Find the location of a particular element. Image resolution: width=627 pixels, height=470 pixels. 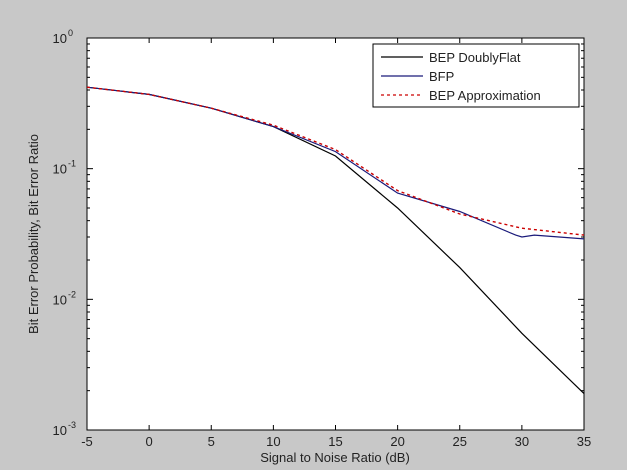

legend-label: BEP Approximation is located at coordinates (485, 95).